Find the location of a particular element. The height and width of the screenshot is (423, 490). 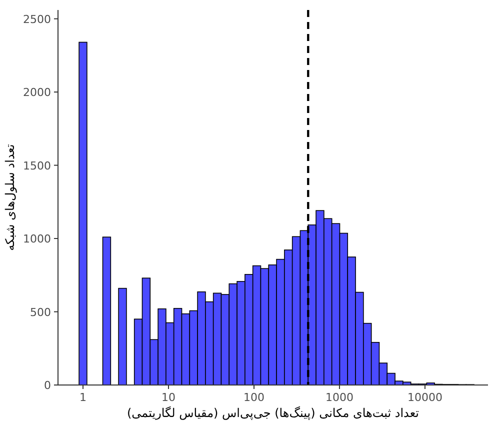

y-tick-label: 2000 is located at coordinates (37, 93).